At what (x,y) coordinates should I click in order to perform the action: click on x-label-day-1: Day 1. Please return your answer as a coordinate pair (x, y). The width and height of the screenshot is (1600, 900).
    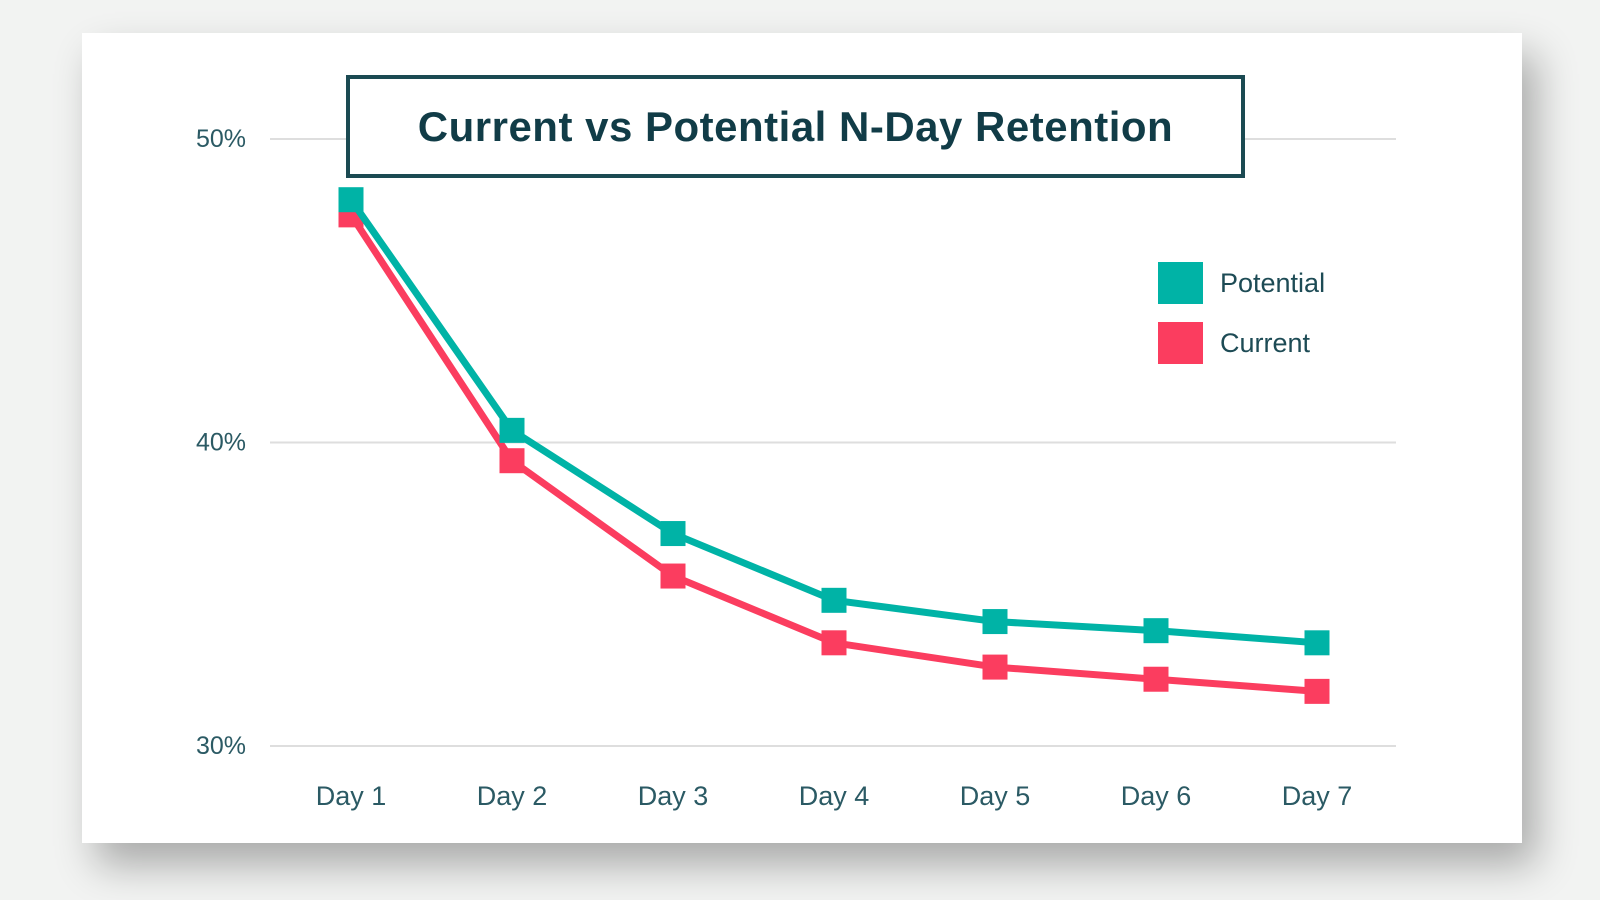
    Looking at the image, I should click on (351, 796).